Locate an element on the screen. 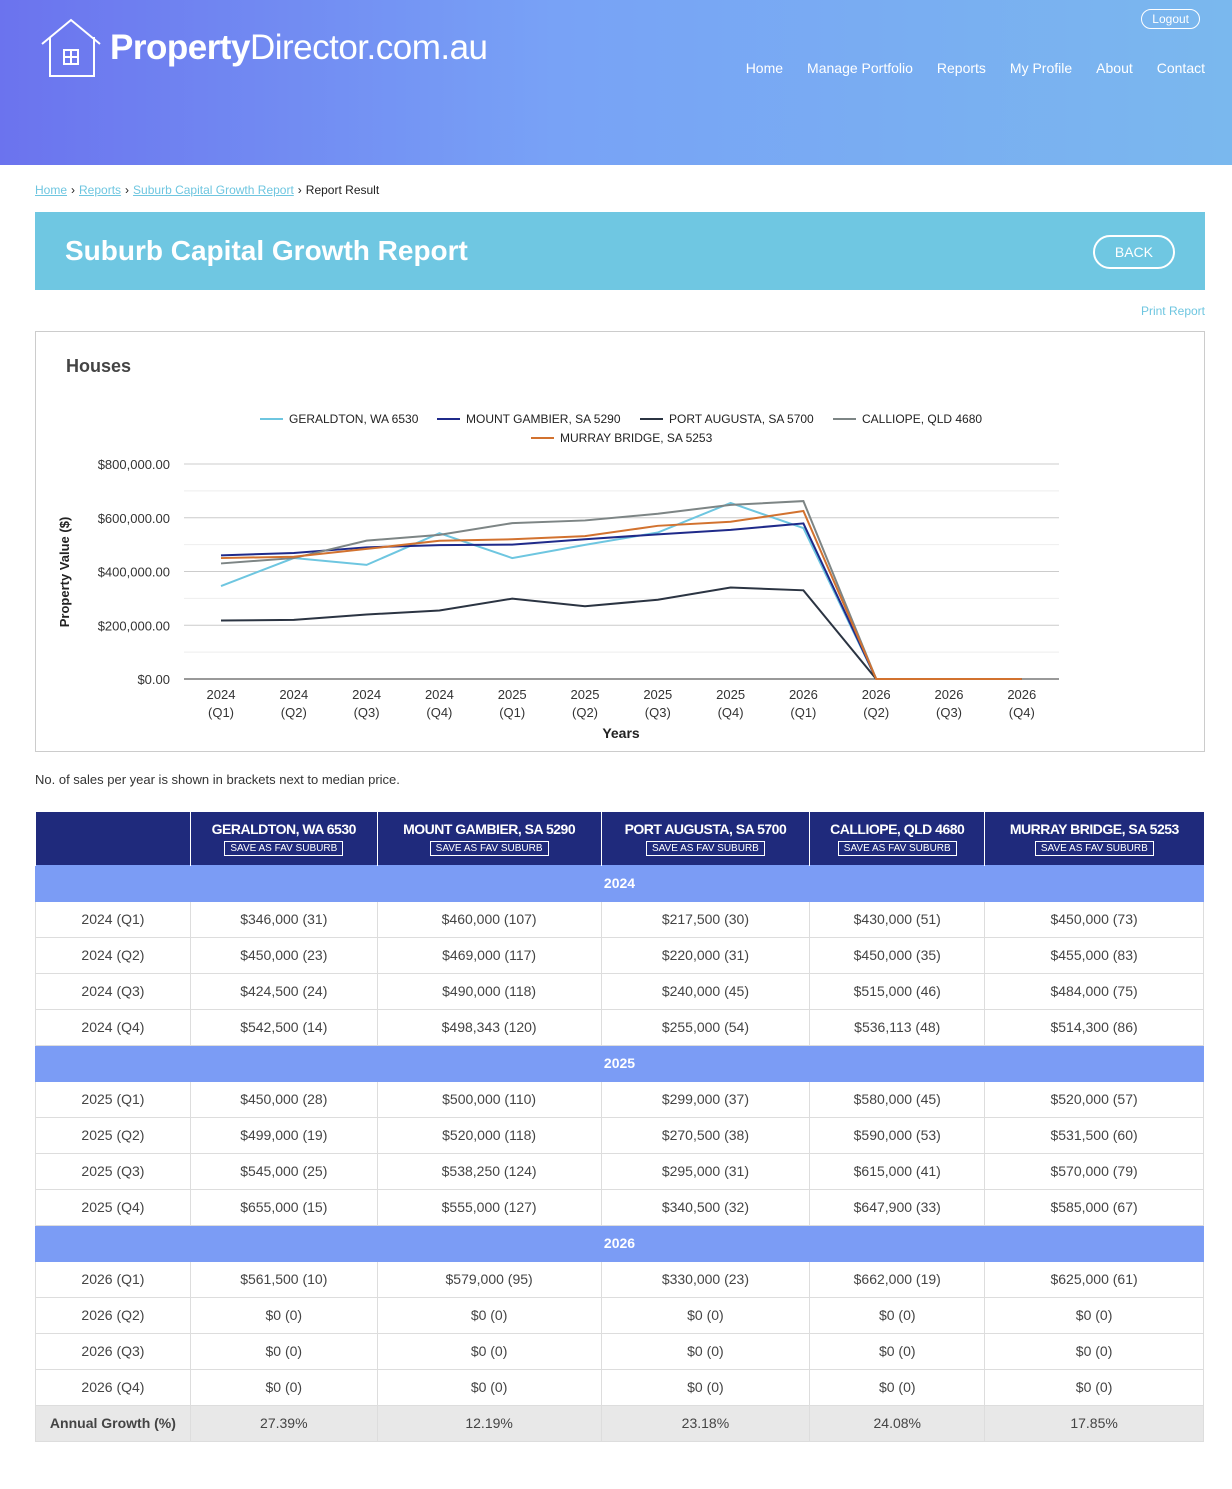 This screenshot has height=1489, width=1232. column-header: PORT AUGUSTA, SA 5700 SAVE AS FAV SUBURB is located at coordinates (705, 838).